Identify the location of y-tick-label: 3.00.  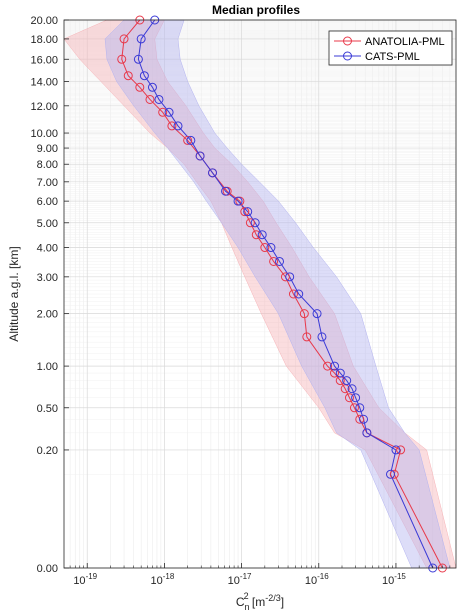
(47, 278).